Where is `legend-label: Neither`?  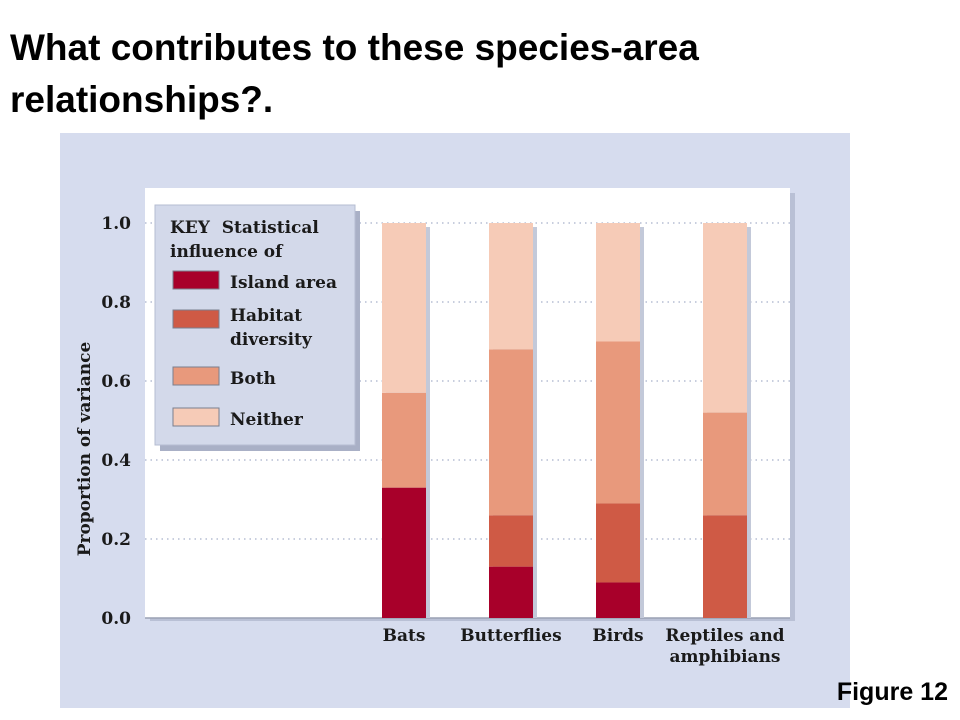 legend-label: Neither is located at coordinates (267, 420).